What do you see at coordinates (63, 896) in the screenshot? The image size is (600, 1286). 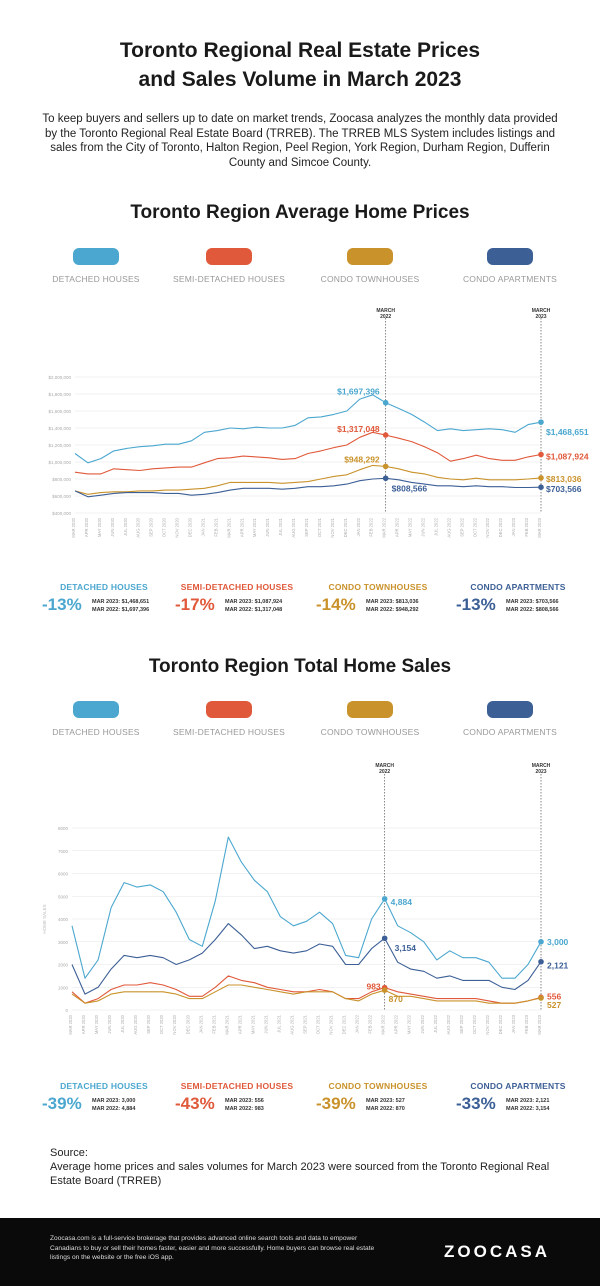 I see `y-tick-label: 5000` at bounding box center [63, 896].